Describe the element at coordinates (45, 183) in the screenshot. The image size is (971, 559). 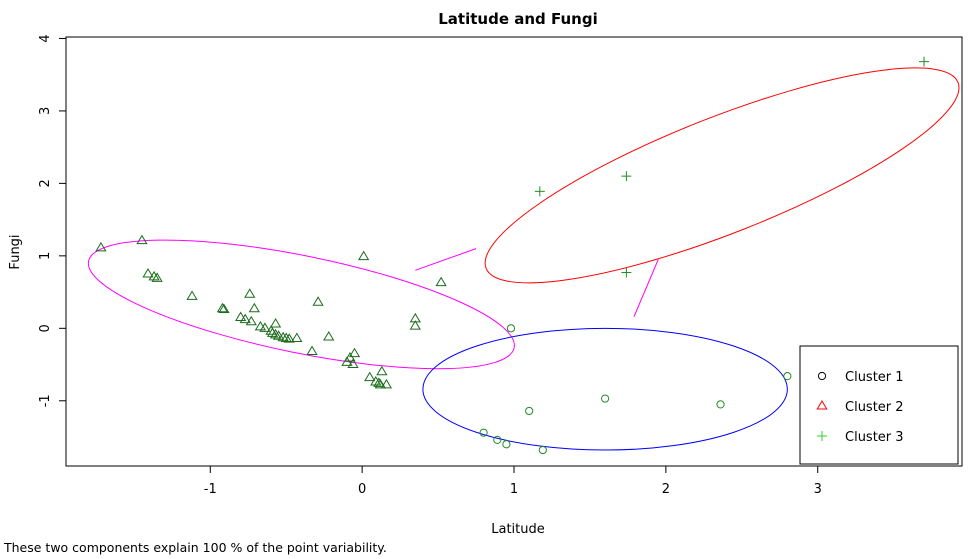
I see `y-tick-label: 2` at that location.